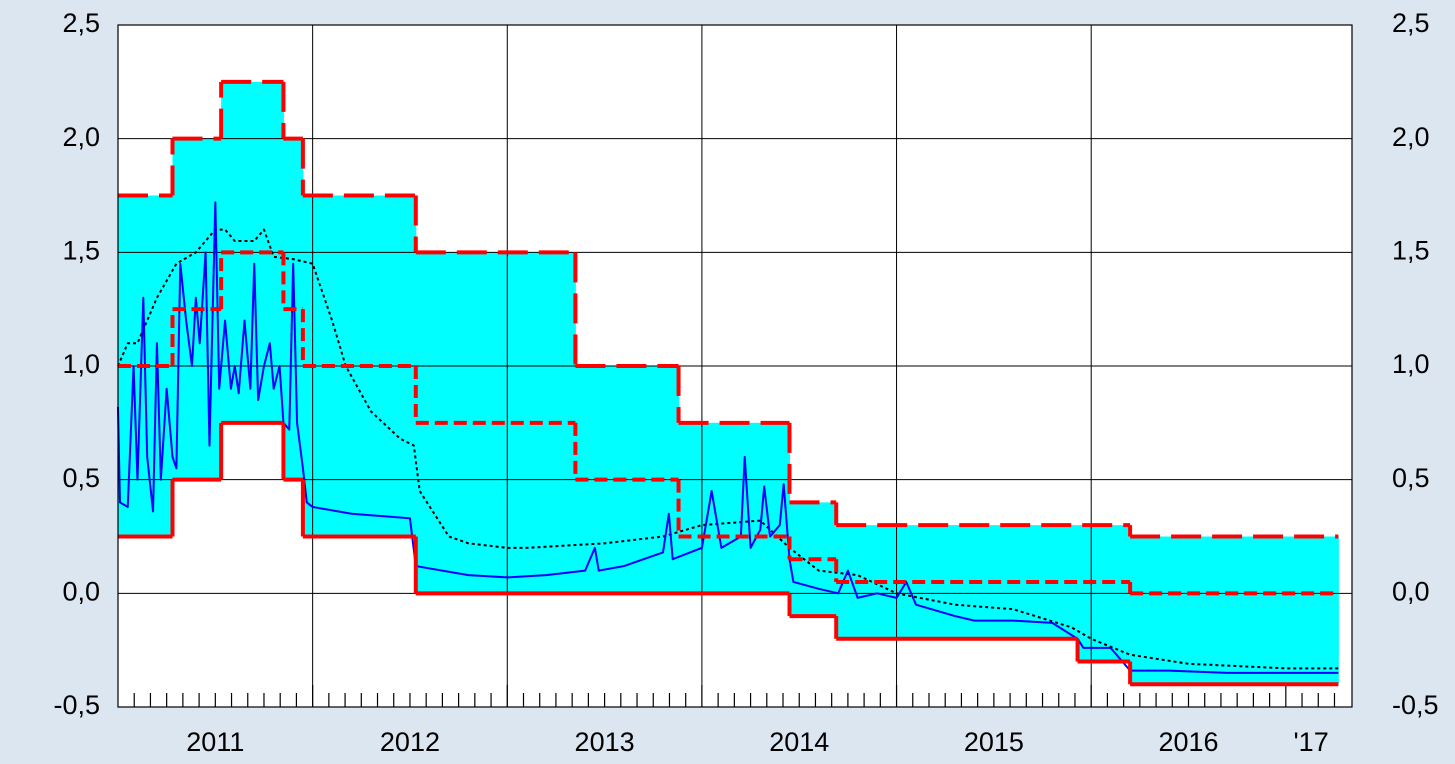 Image resolution: width=1455 pixels, height=764 pixels. What do you see at coordinates (1411, 250) in the screenshot?
I see `y2-tick-label: 1,5` at bounding box center [1411, 250].